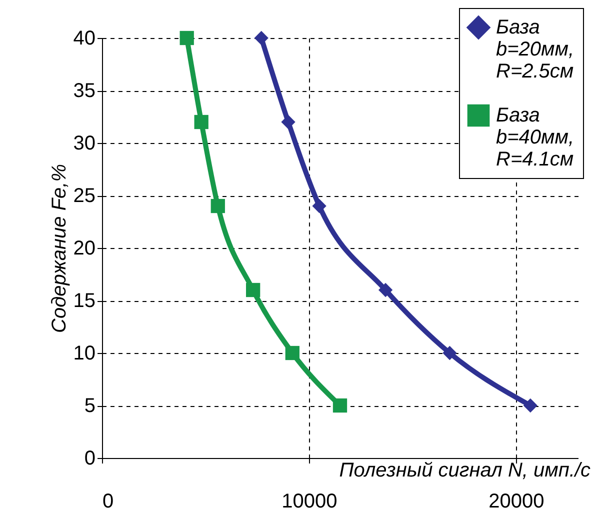  I want to click on x-tick-label: 20000, so click(516, 501).